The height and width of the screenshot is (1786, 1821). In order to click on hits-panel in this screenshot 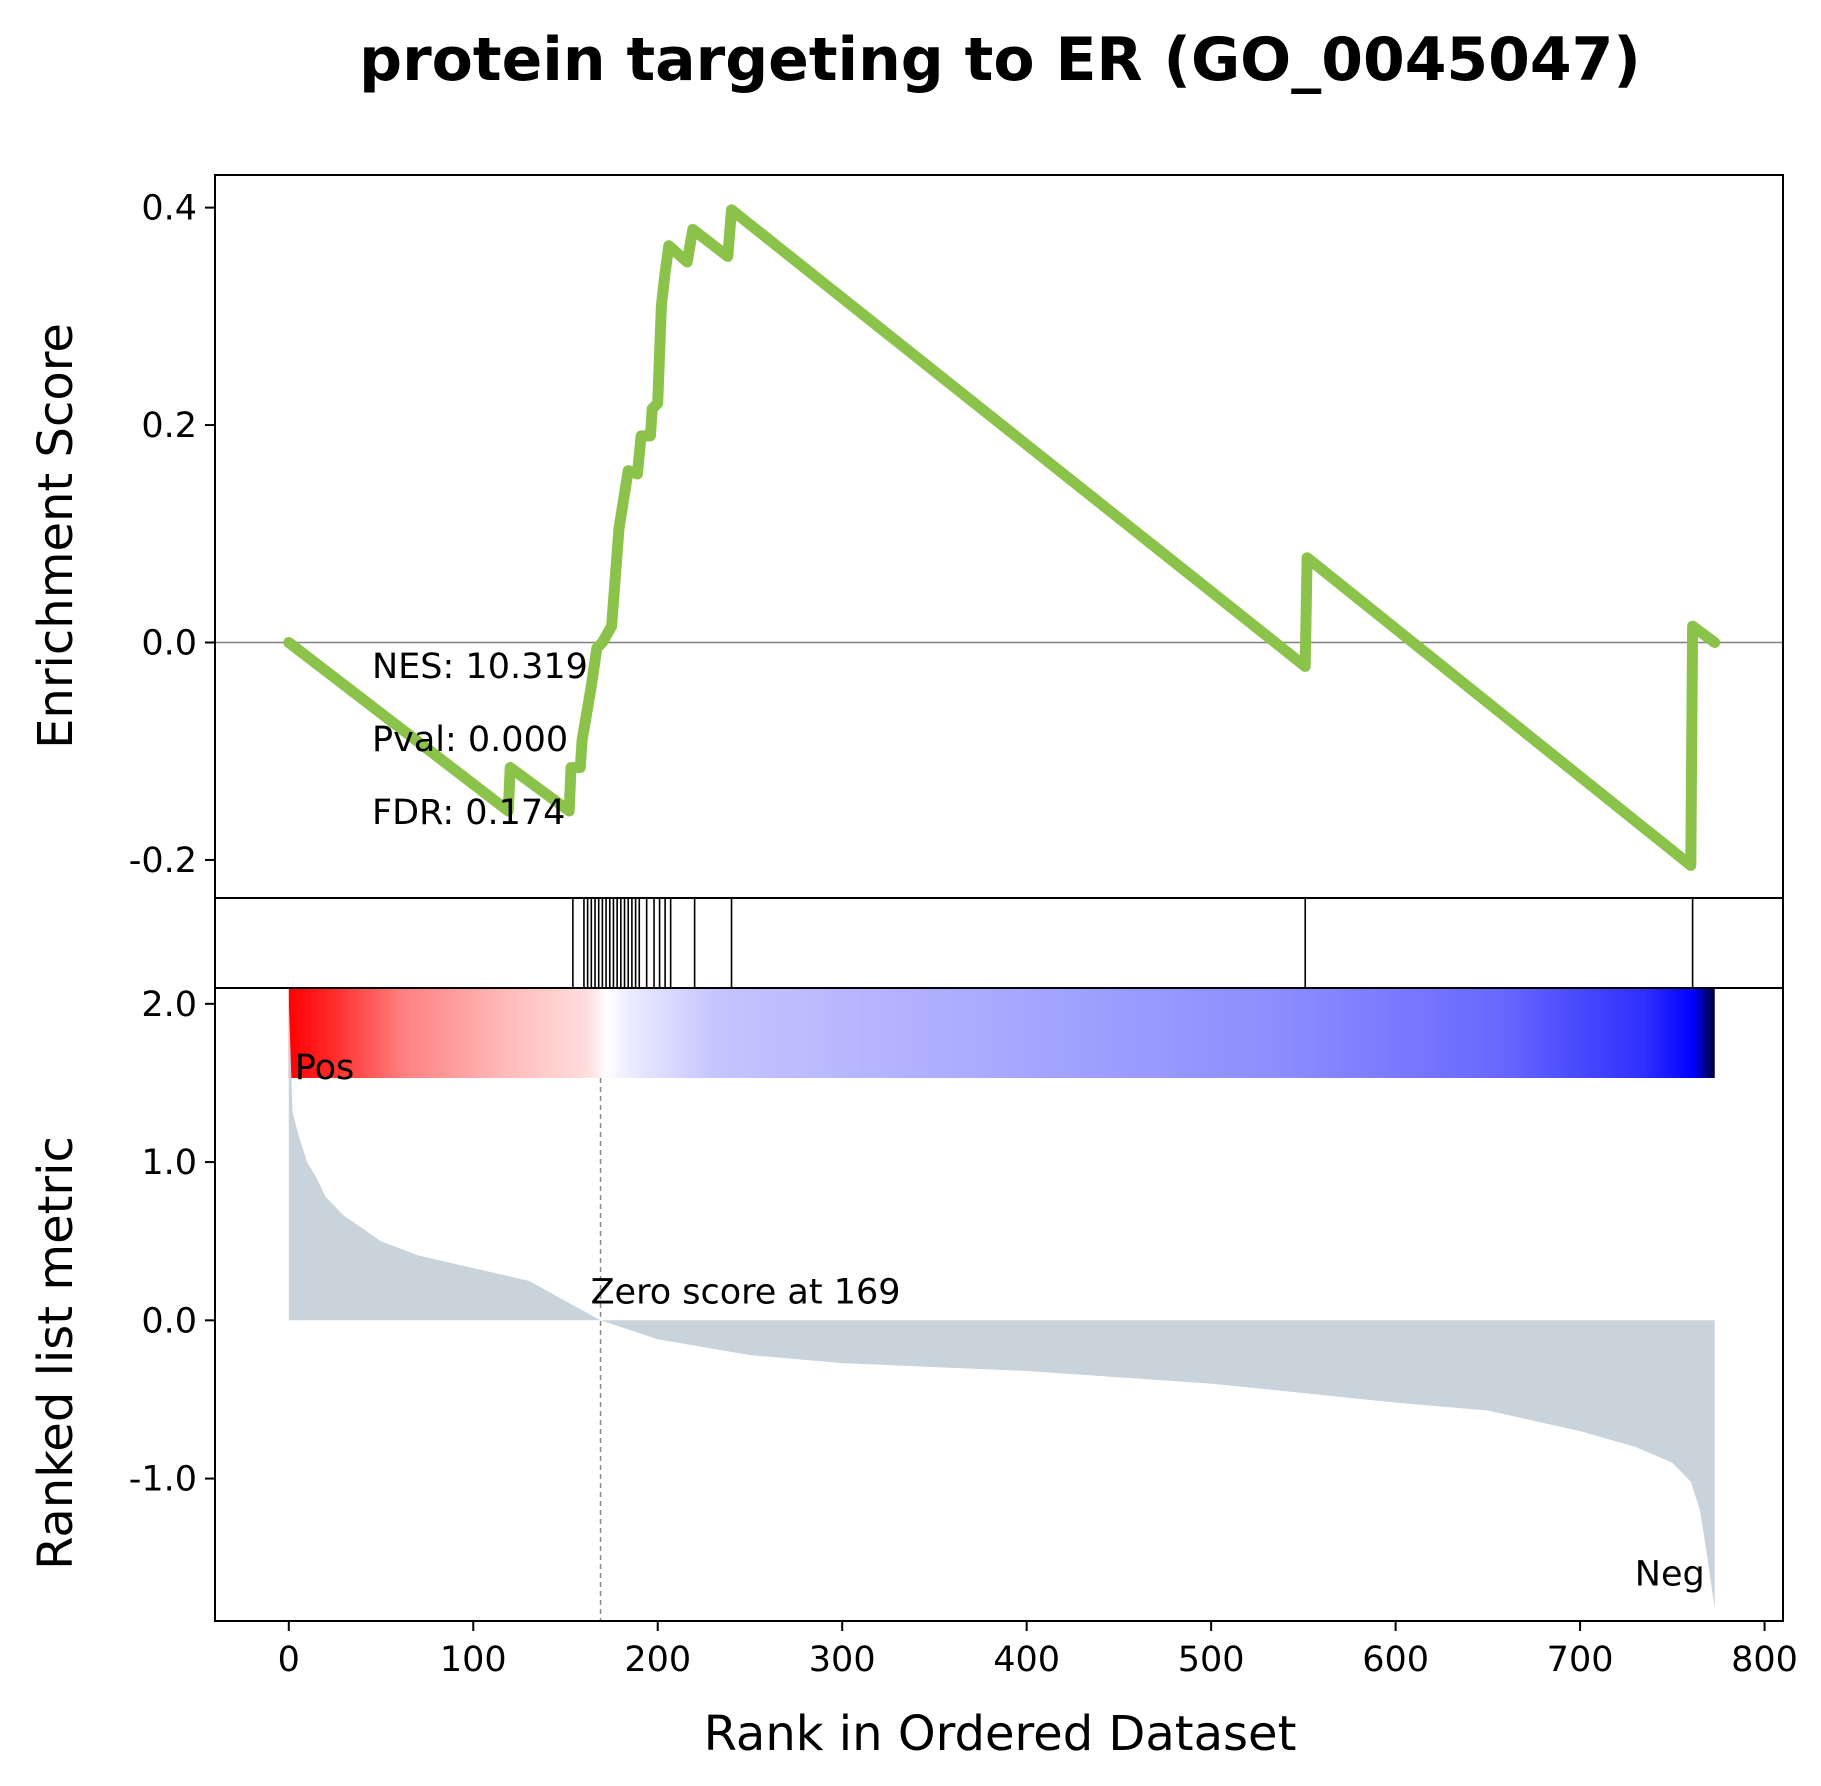, I will do `click(1133, 943)`.